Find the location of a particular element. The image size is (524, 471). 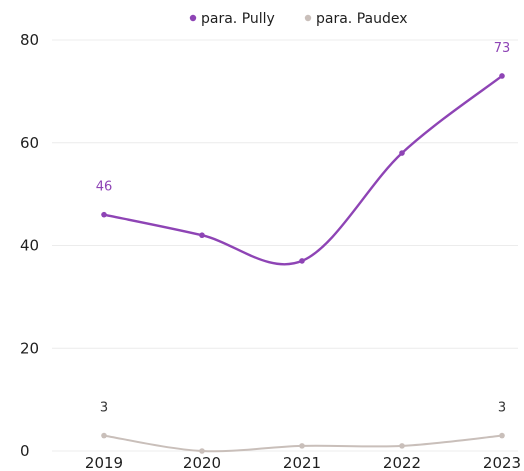

x-axis: 2019 2020 2021 2022 2023 is located at coordinates (303, 462).